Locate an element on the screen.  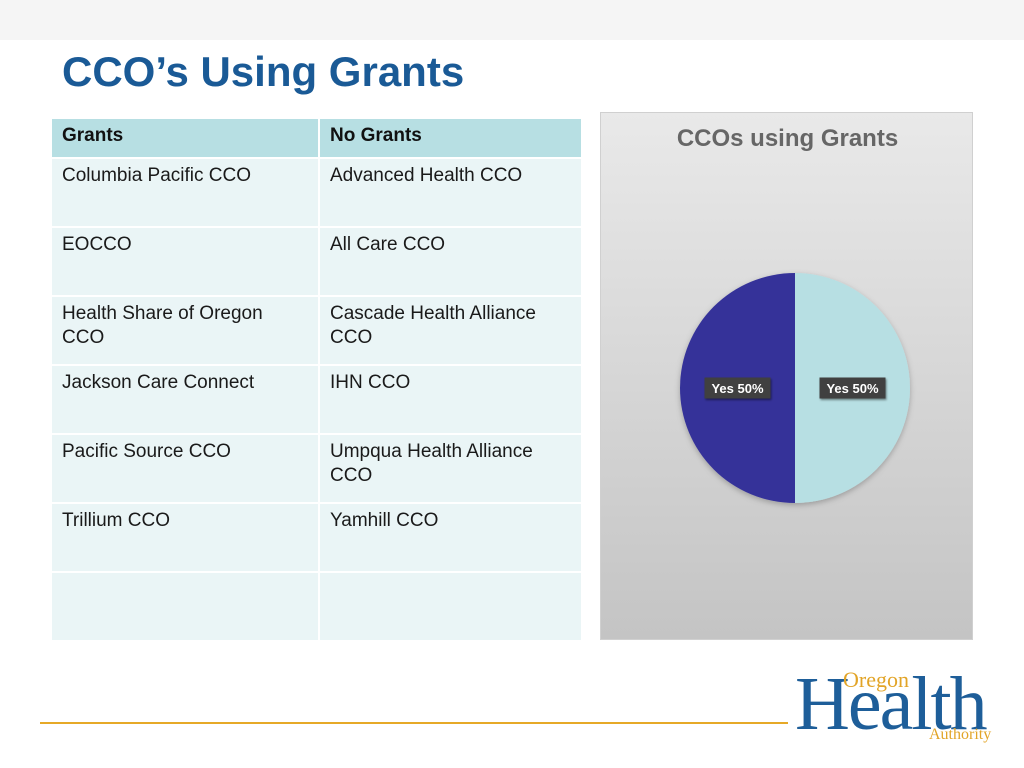
cell-no-grants: Cascade Health Alliance CCO is located at coordinates (450, 330).